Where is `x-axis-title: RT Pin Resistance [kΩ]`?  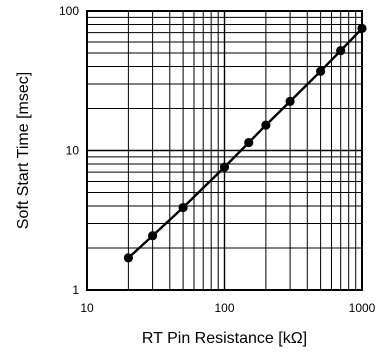 x-axis-title: RT Pin Resistance [kΩ] is located at coordinates (224, 338).